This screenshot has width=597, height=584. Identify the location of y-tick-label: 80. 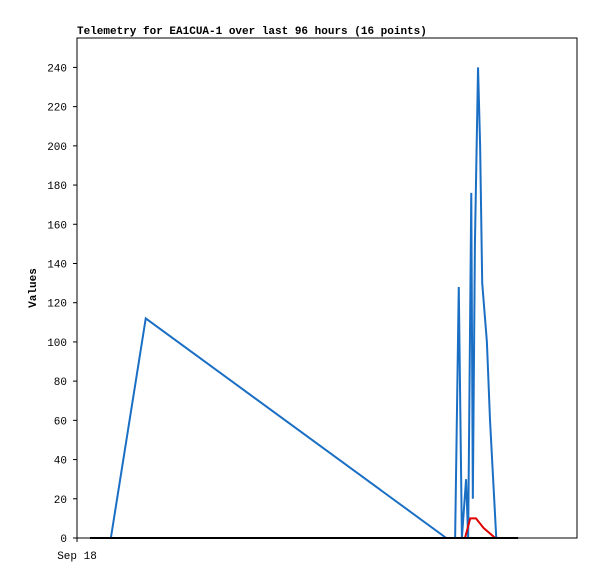
(60, 383).